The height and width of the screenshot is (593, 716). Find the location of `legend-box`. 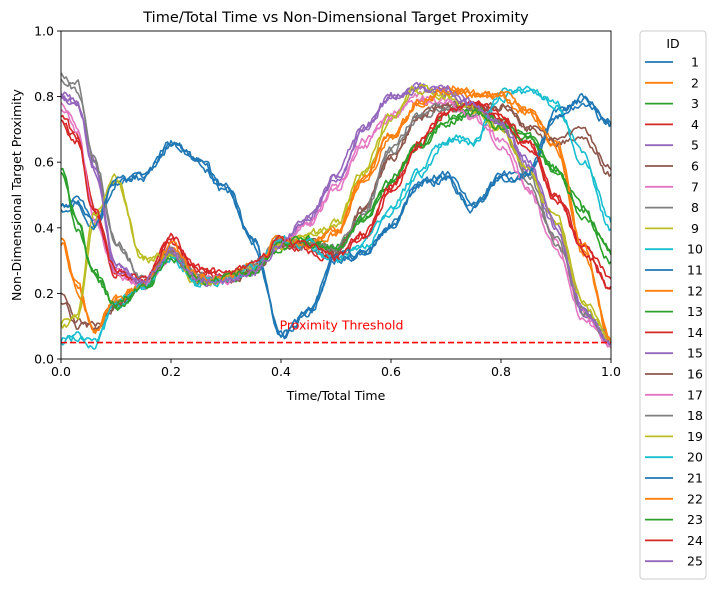

legend-box is located at coordinates (673, 305).